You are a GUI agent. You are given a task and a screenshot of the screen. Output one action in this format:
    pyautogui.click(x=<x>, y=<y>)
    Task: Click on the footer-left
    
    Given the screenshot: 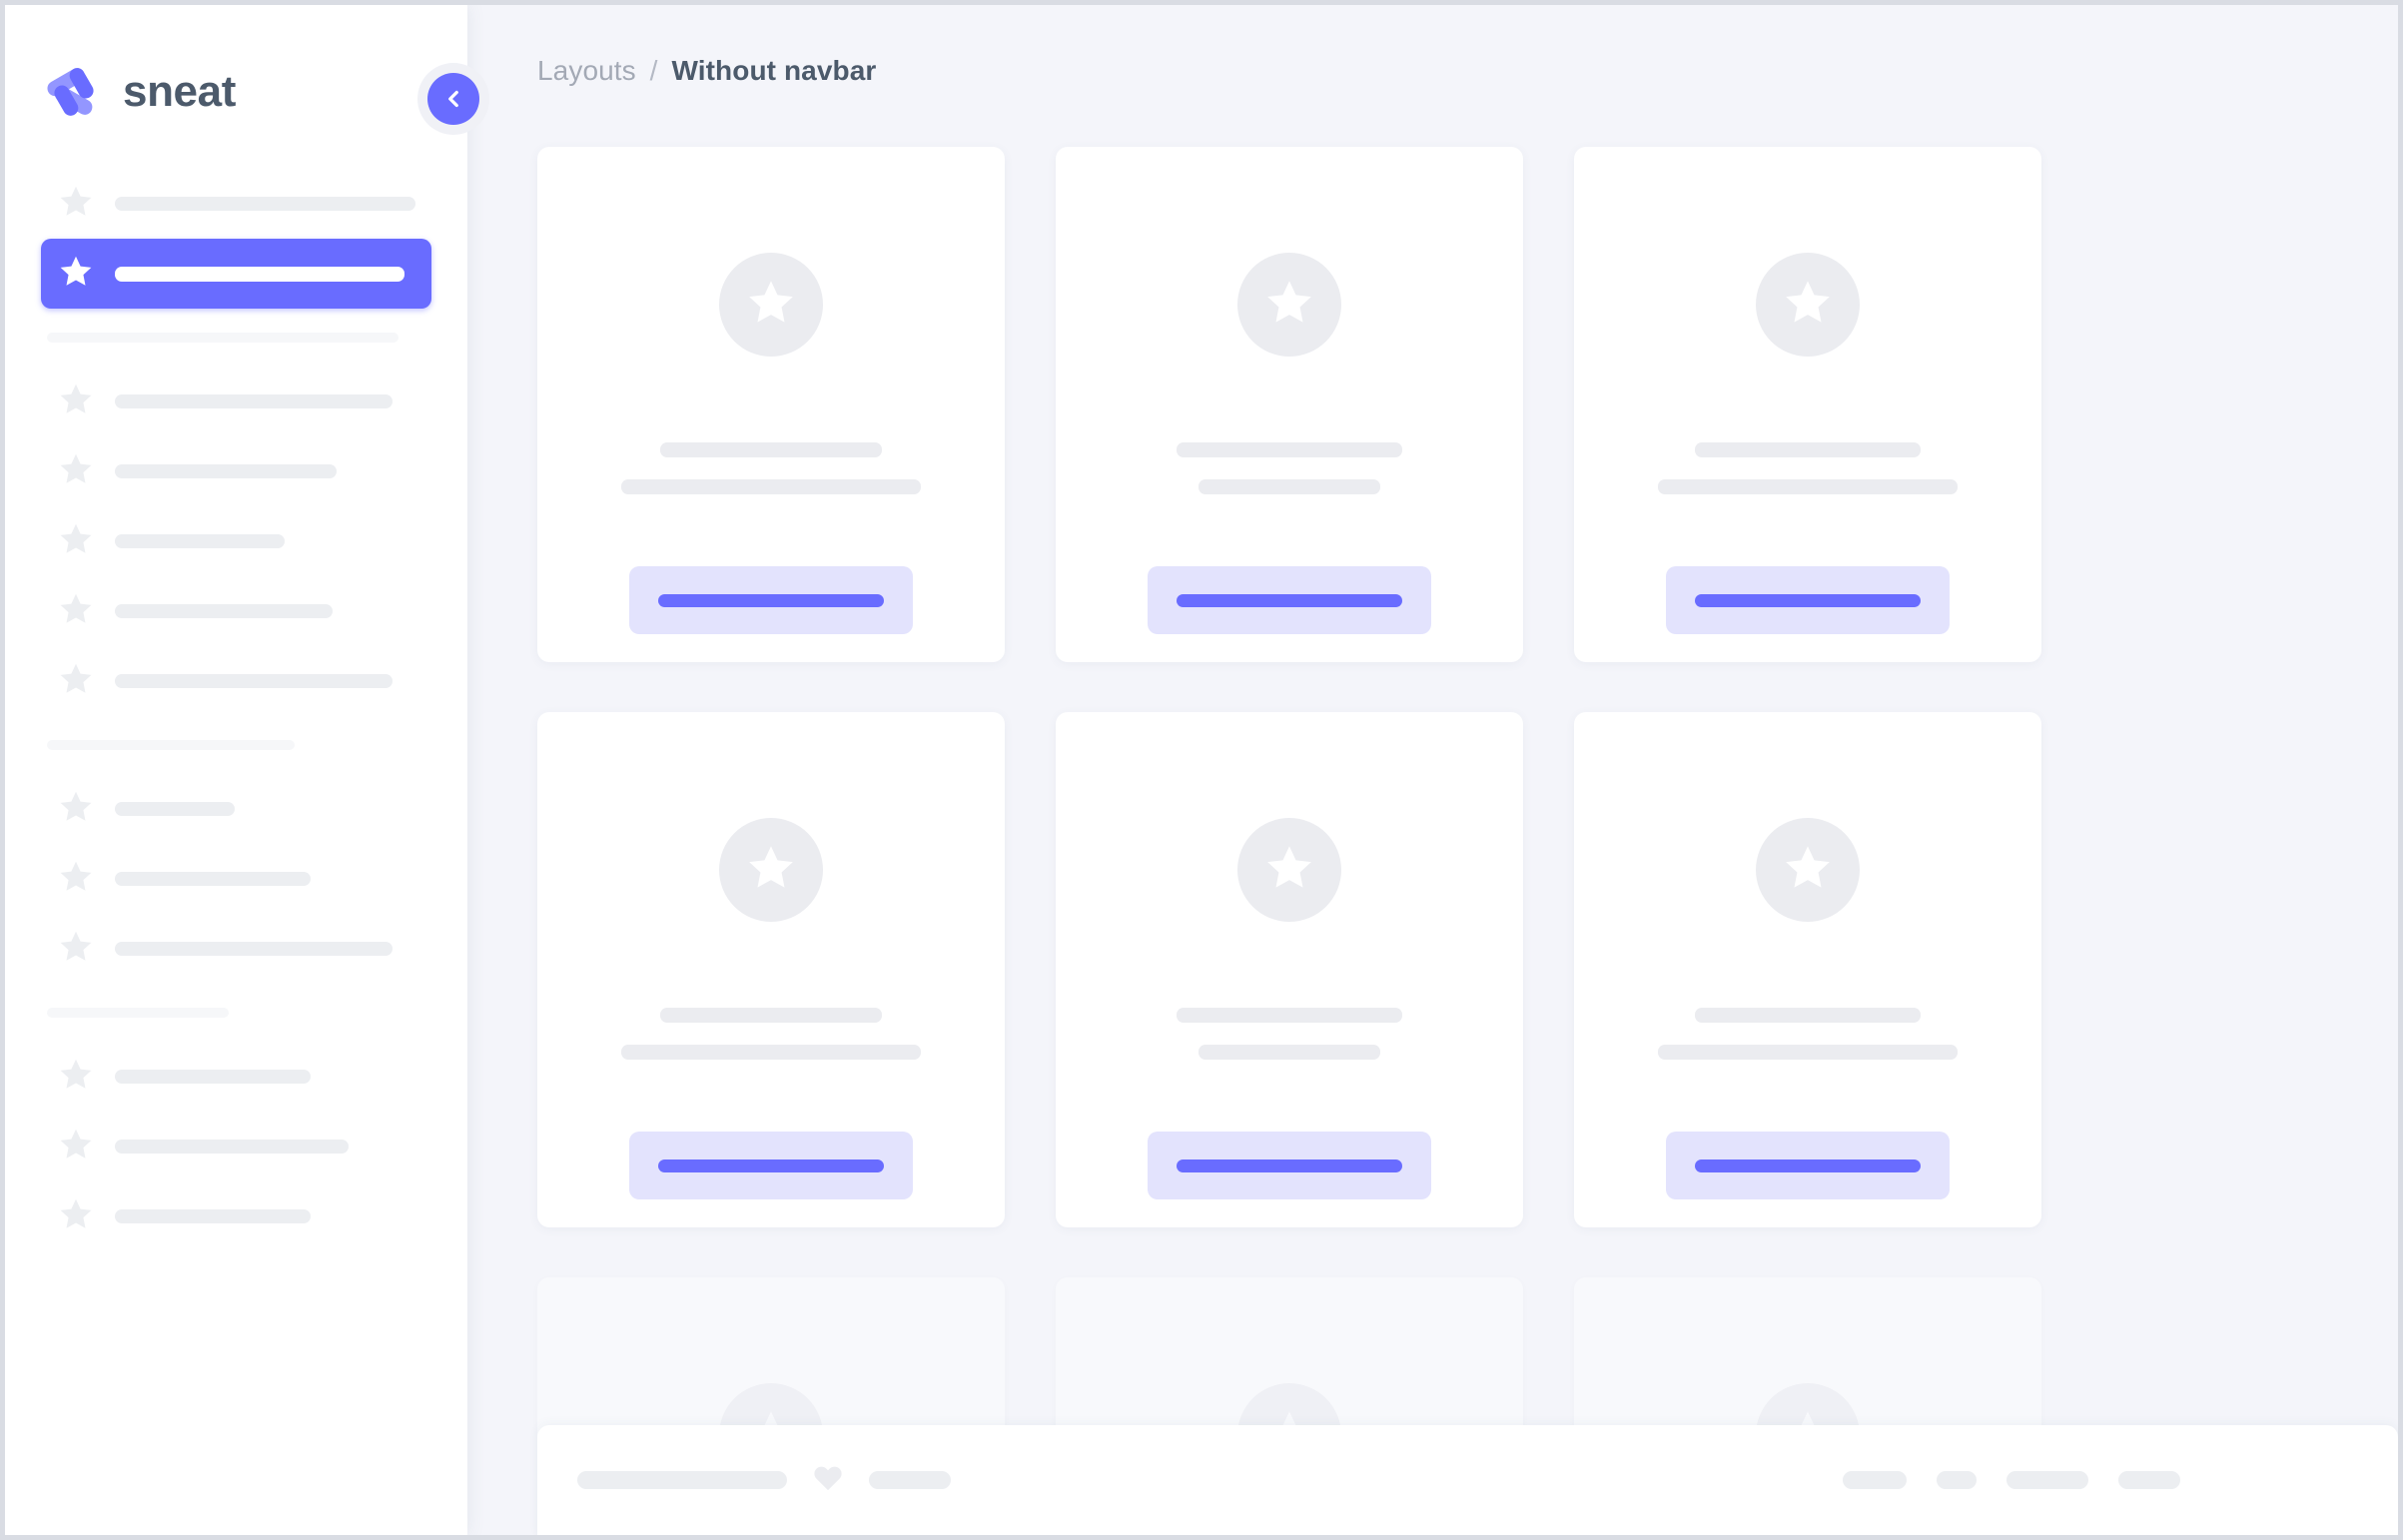 What is the action you would take?
    pyautogui.click(x=764, y=1480)
    